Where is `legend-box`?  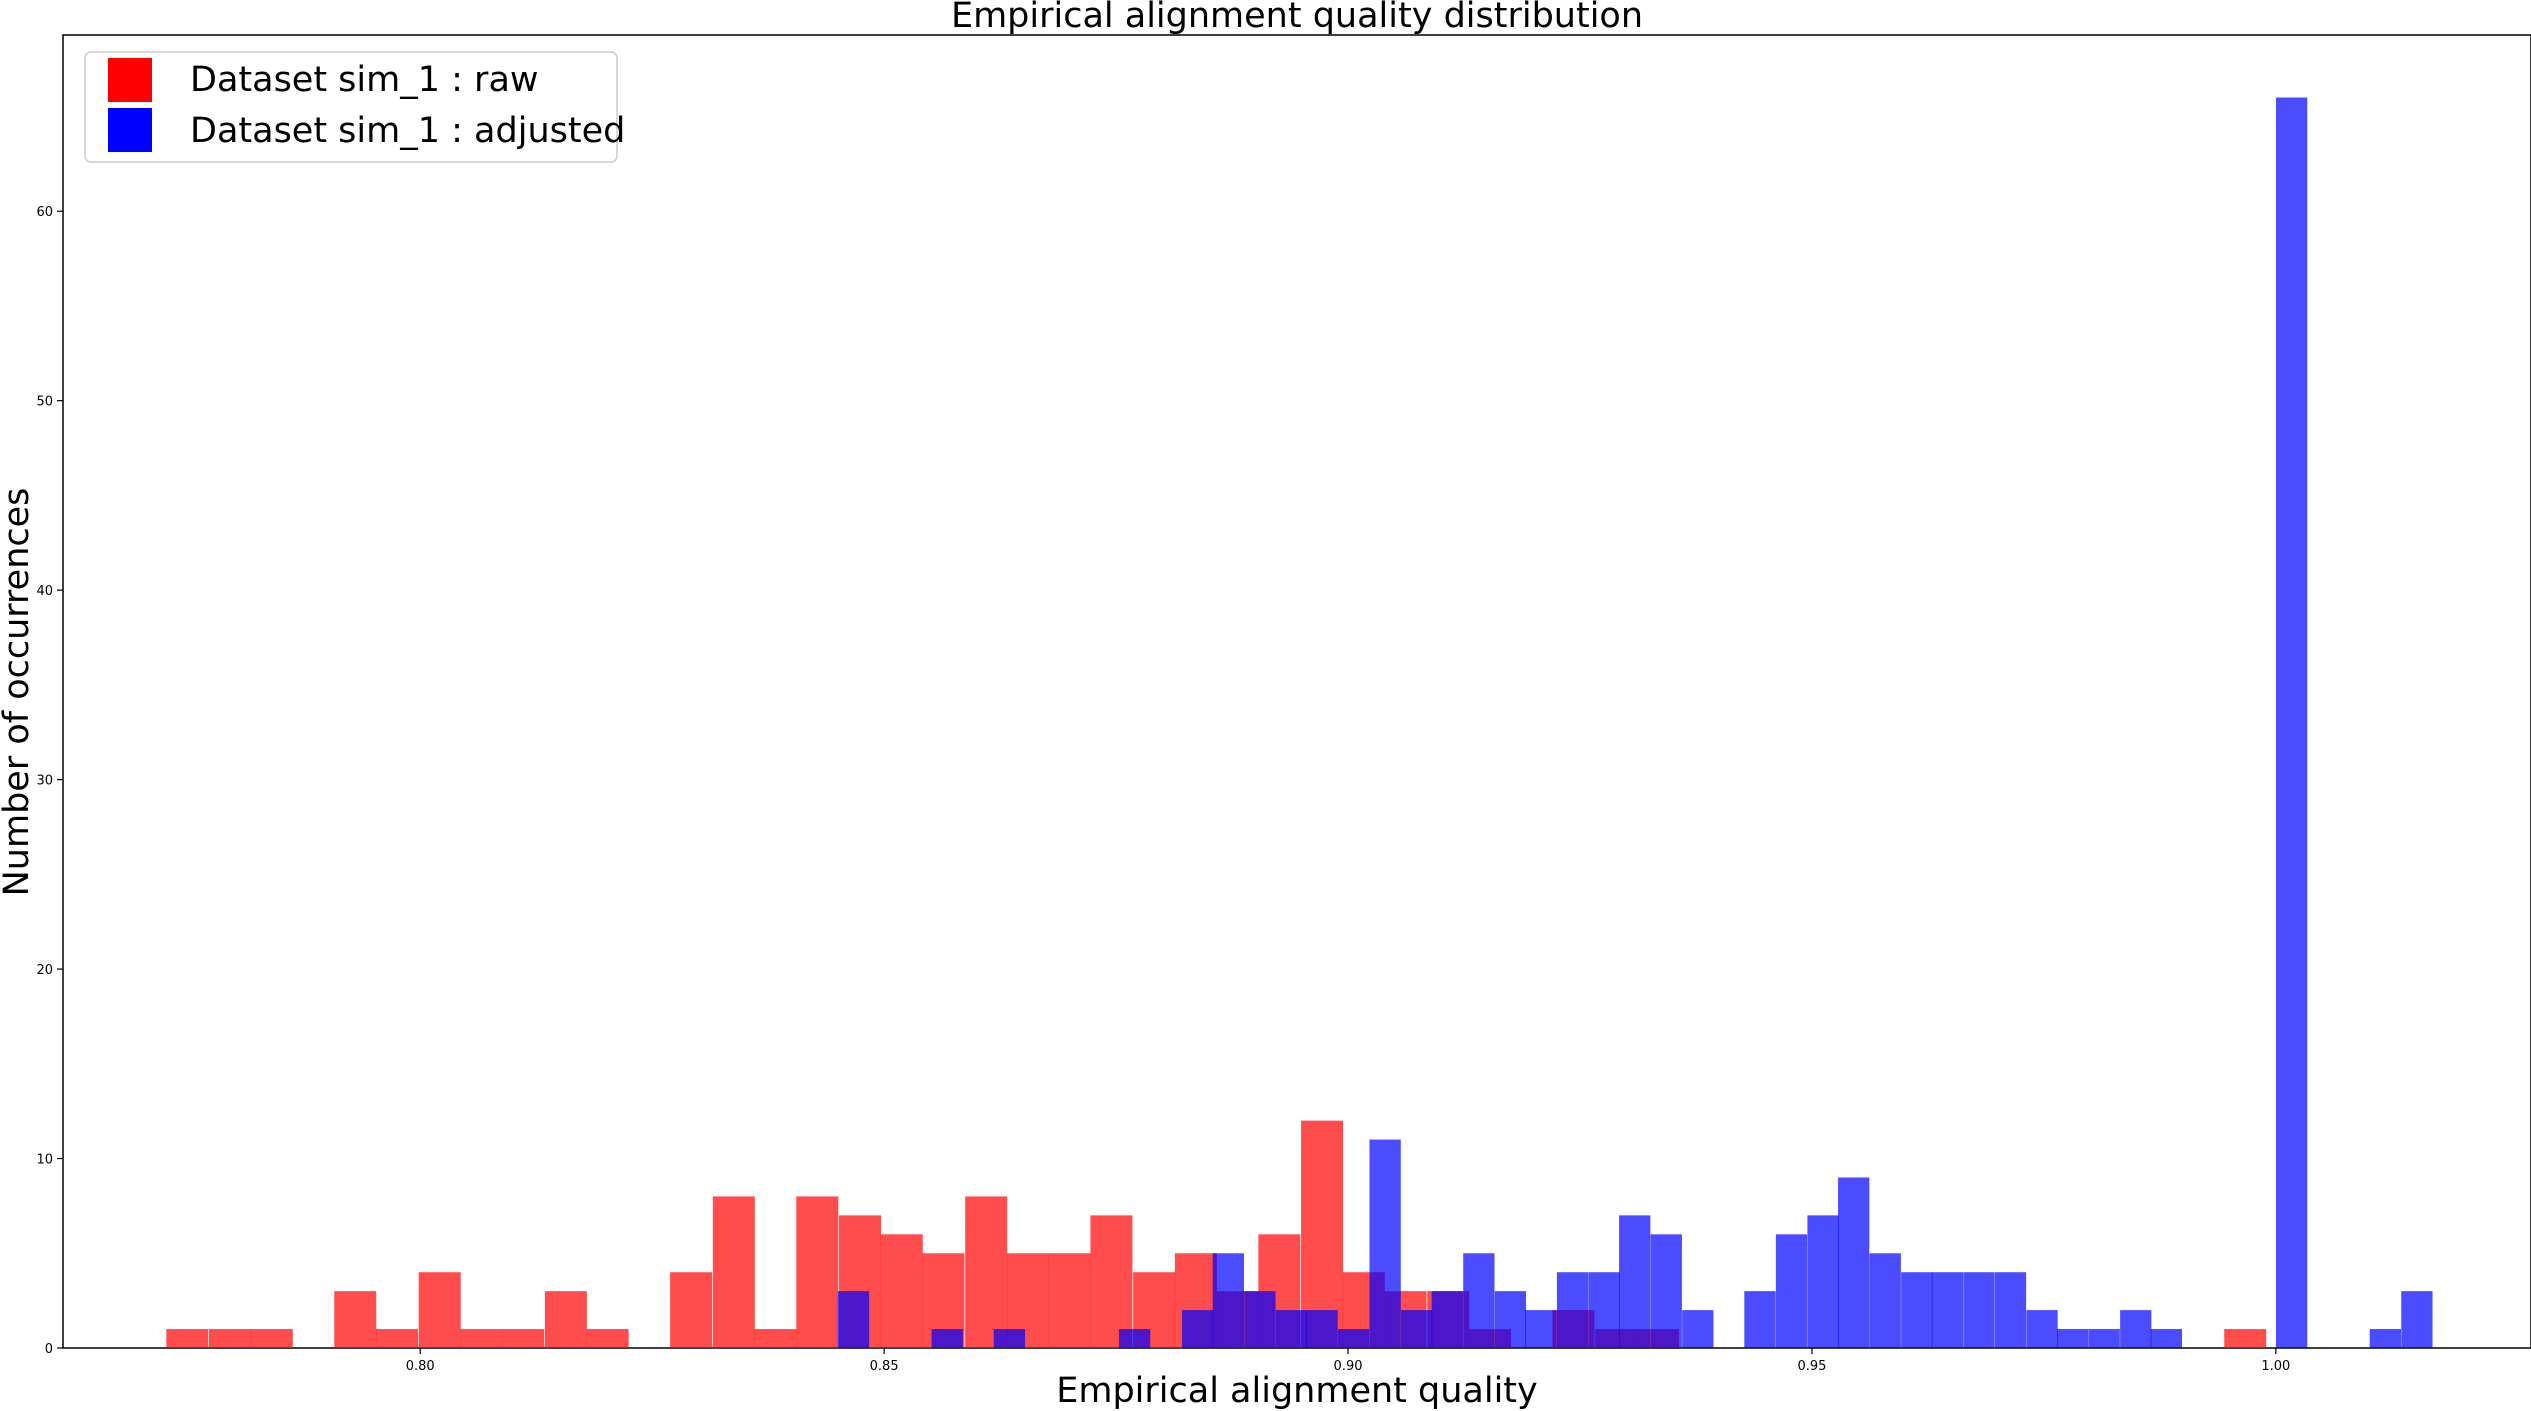 legend-box is located at coordinates (351, 107).